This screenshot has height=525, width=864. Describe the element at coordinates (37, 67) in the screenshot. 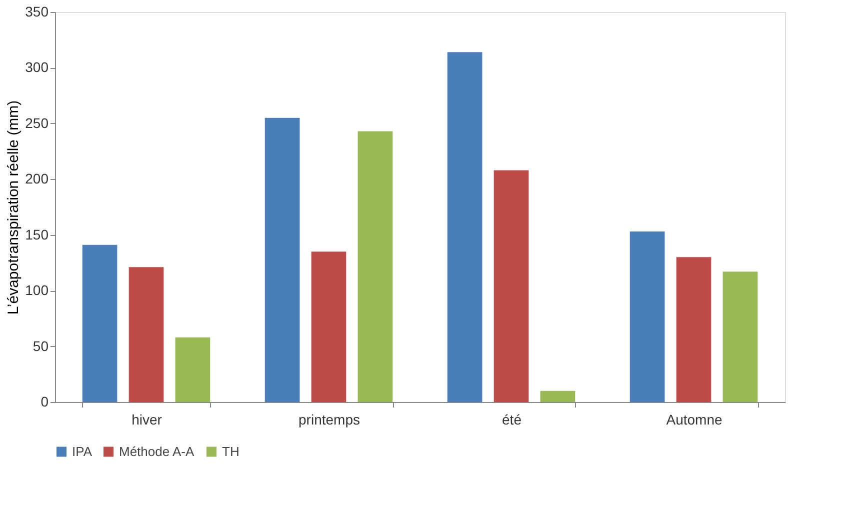

I see `y-tick-label: 300` at that location.